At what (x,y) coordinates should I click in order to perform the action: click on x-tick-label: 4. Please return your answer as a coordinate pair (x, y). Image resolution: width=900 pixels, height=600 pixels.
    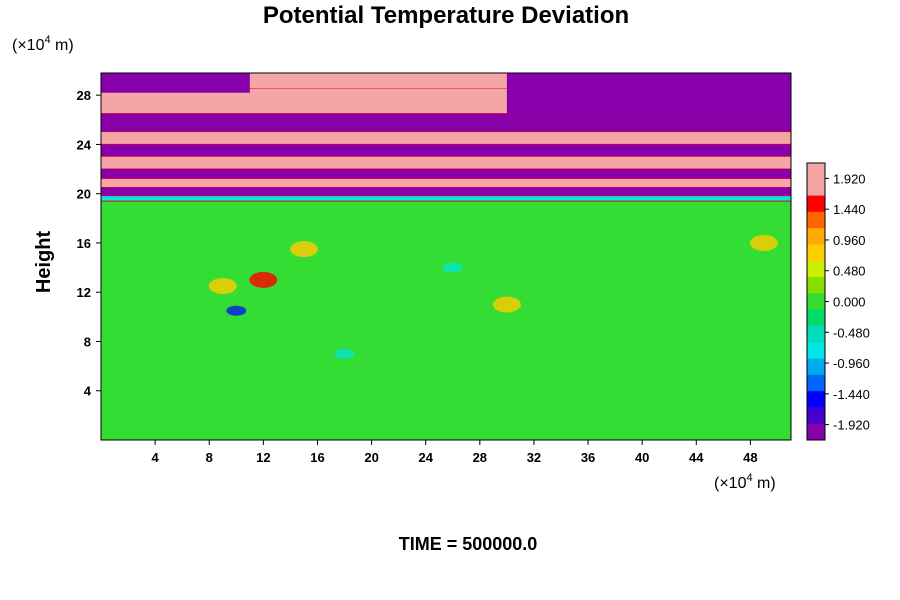
    Looking at the image, I should click on (156, 457).